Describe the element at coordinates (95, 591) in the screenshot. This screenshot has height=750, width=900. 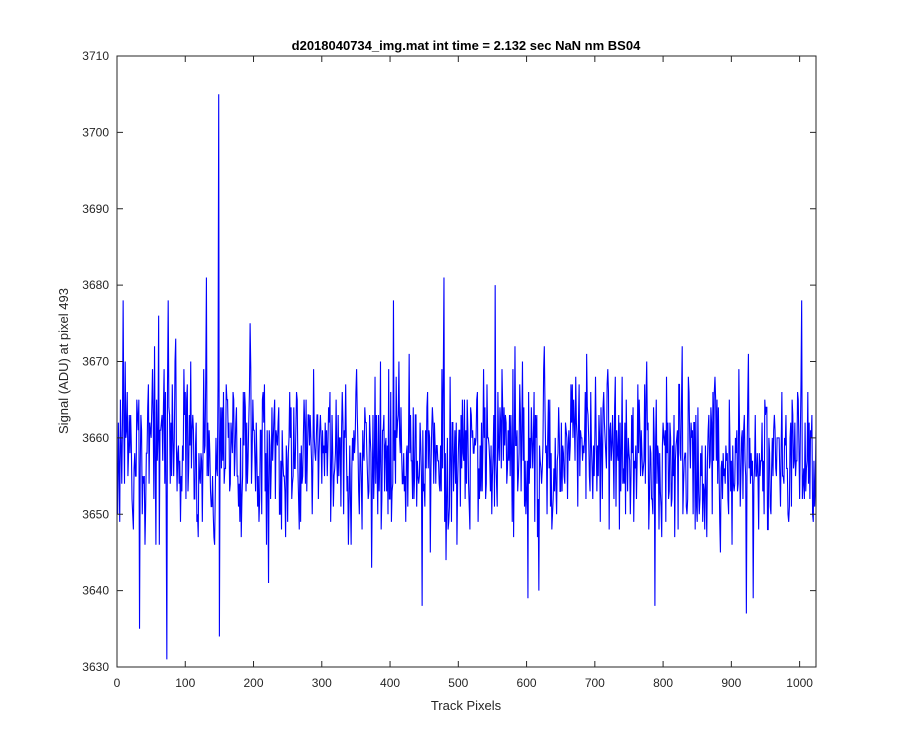
I see `y-tick-label: 3640` at that location.